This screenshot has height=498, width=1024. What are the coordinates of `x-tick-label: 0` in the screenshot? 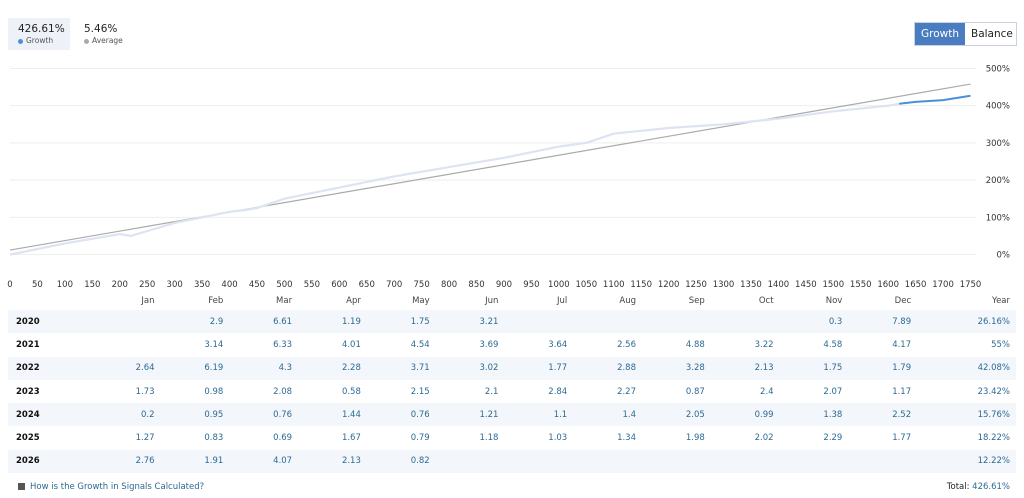 It's located at (9, 285).